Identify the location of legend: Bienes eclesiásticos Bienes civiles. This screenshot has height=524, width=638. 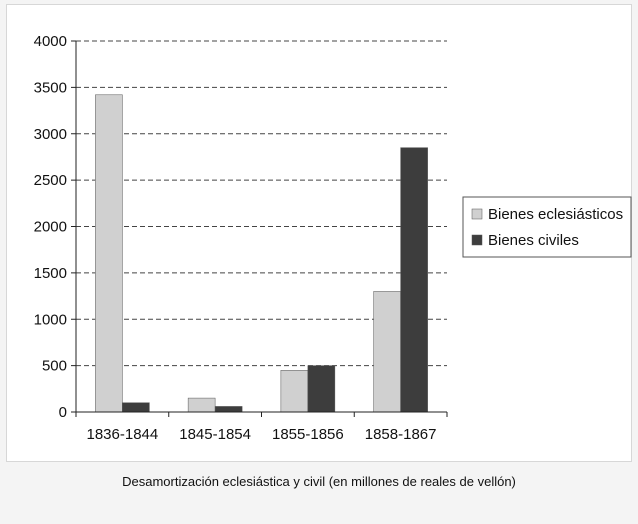
(547, 227).